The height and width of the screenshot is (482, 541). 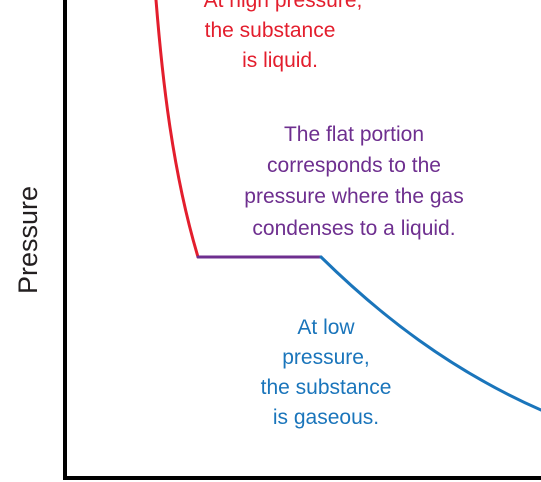 What do you see at coordinates (177, 129) in the screenshot?
I see `liquid-curve` at bounding box center [177, 129].